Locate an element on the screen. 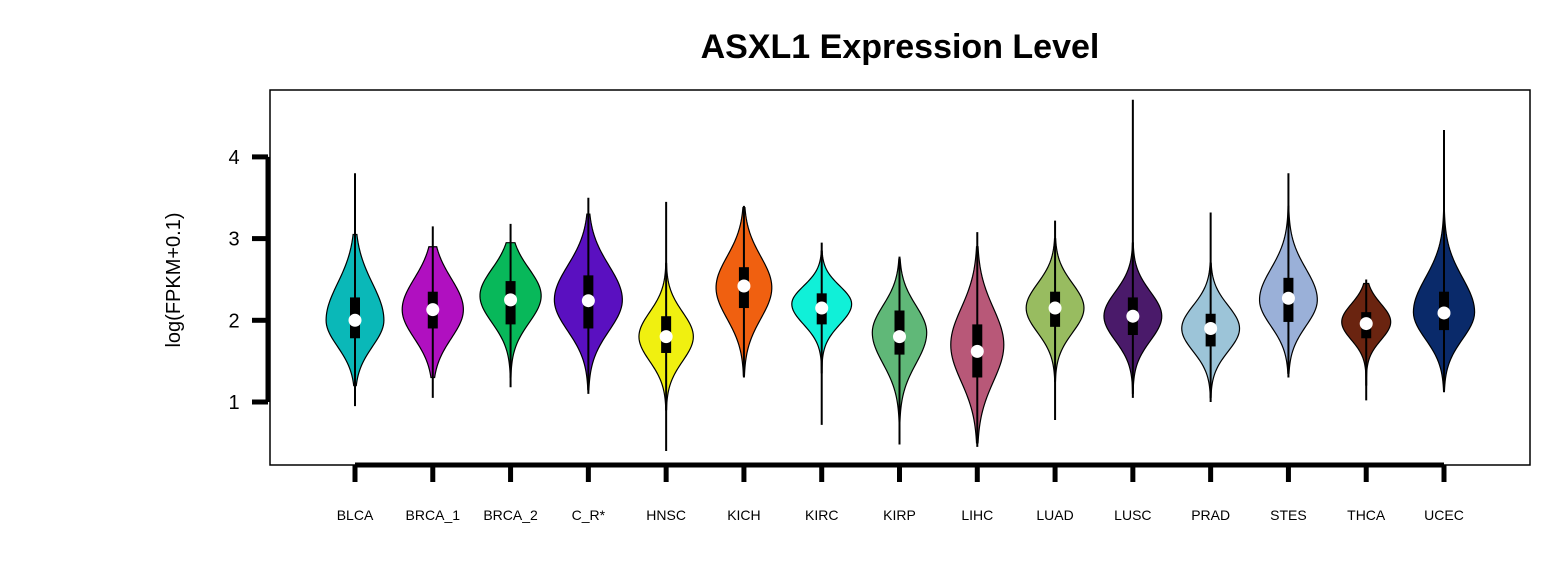  x-tick-label: UCEC is located at coordinates (1444, 515).